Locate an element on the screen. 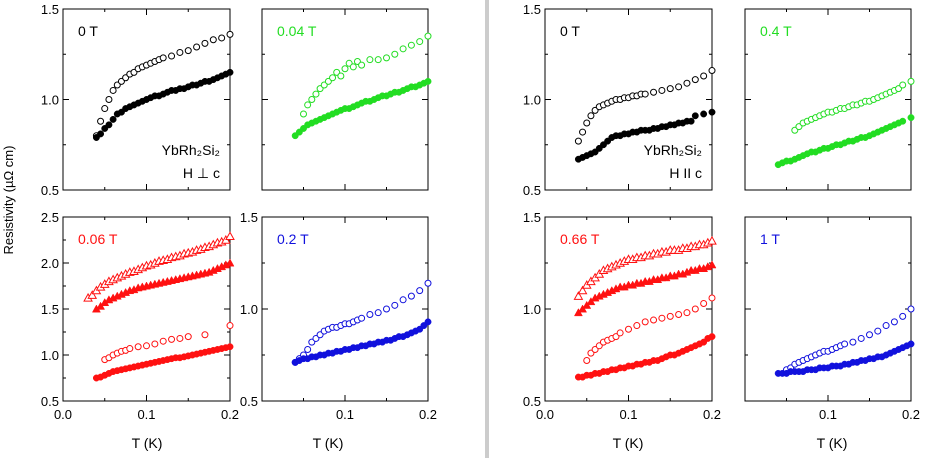 The height and width of the screenshot is (458, 926). x-axis-label-right-1: T (K) is located at coordinates (628, 443).